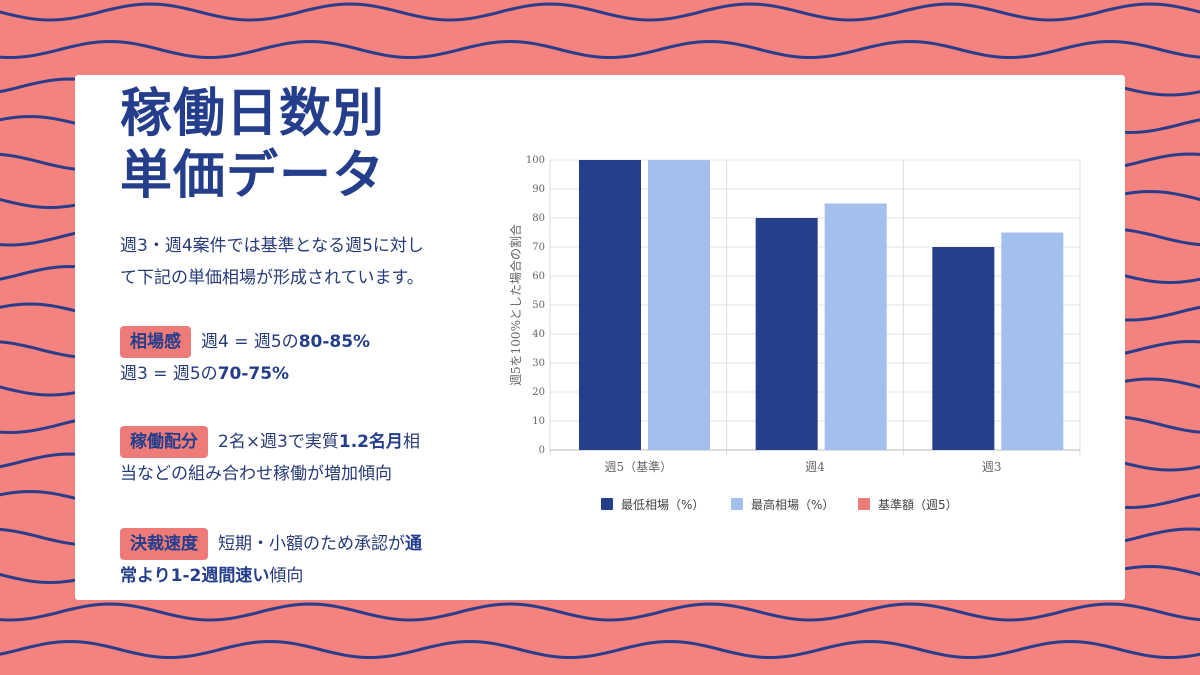 The width and height of the screenshot is (1200, 675). What do you see at coordinates (918, 504) in the screenshot?
I see `legend-label: 基準額（週5）` at bounding box center [918, 504].